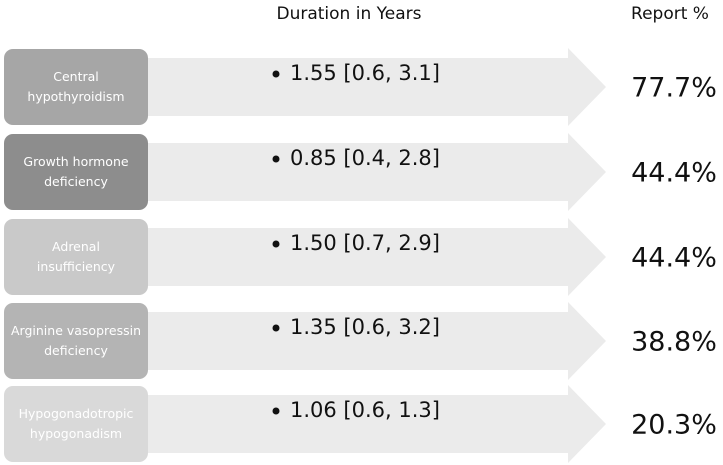  Describe the element at coordinates (365, 158) in the screenshot. I see `duration: 0.85 [0.4, 2.8]` at that location.